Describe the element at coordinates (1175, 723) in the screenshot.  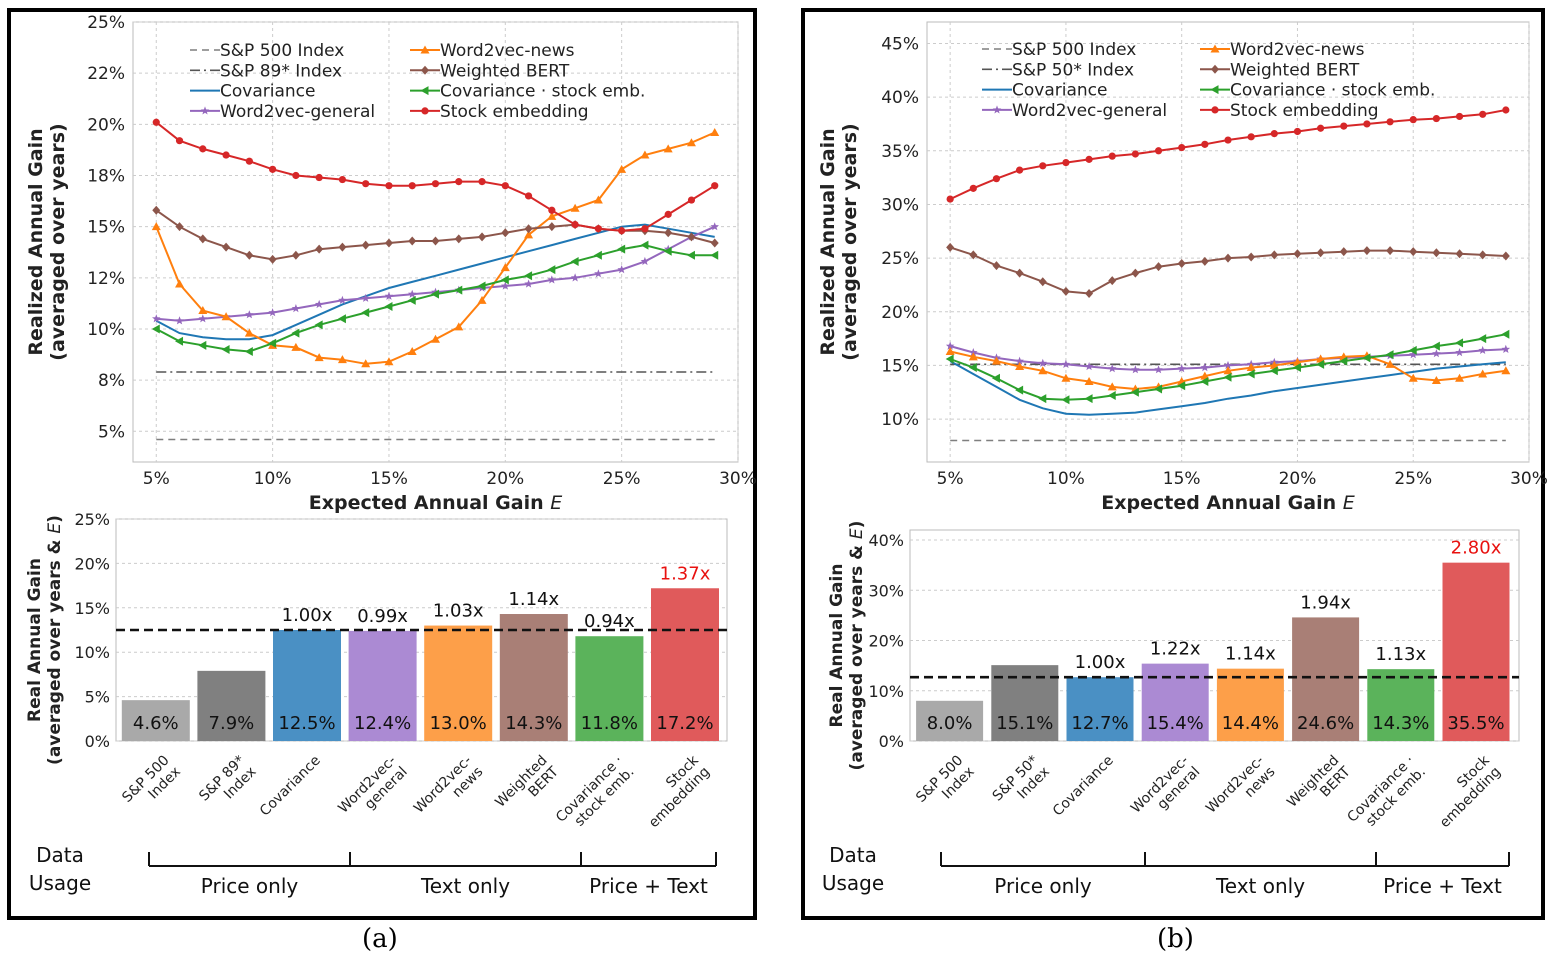
I see `bar-value-label: 15.4%` at that location.